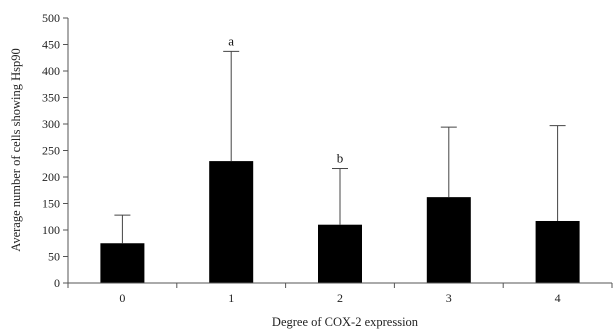 This screenshot has height=332, width=613. What do you see at coordinates (51, 71) in the screenshot?
I see `y-tick-label: 400` at bounding box center [51, 71].